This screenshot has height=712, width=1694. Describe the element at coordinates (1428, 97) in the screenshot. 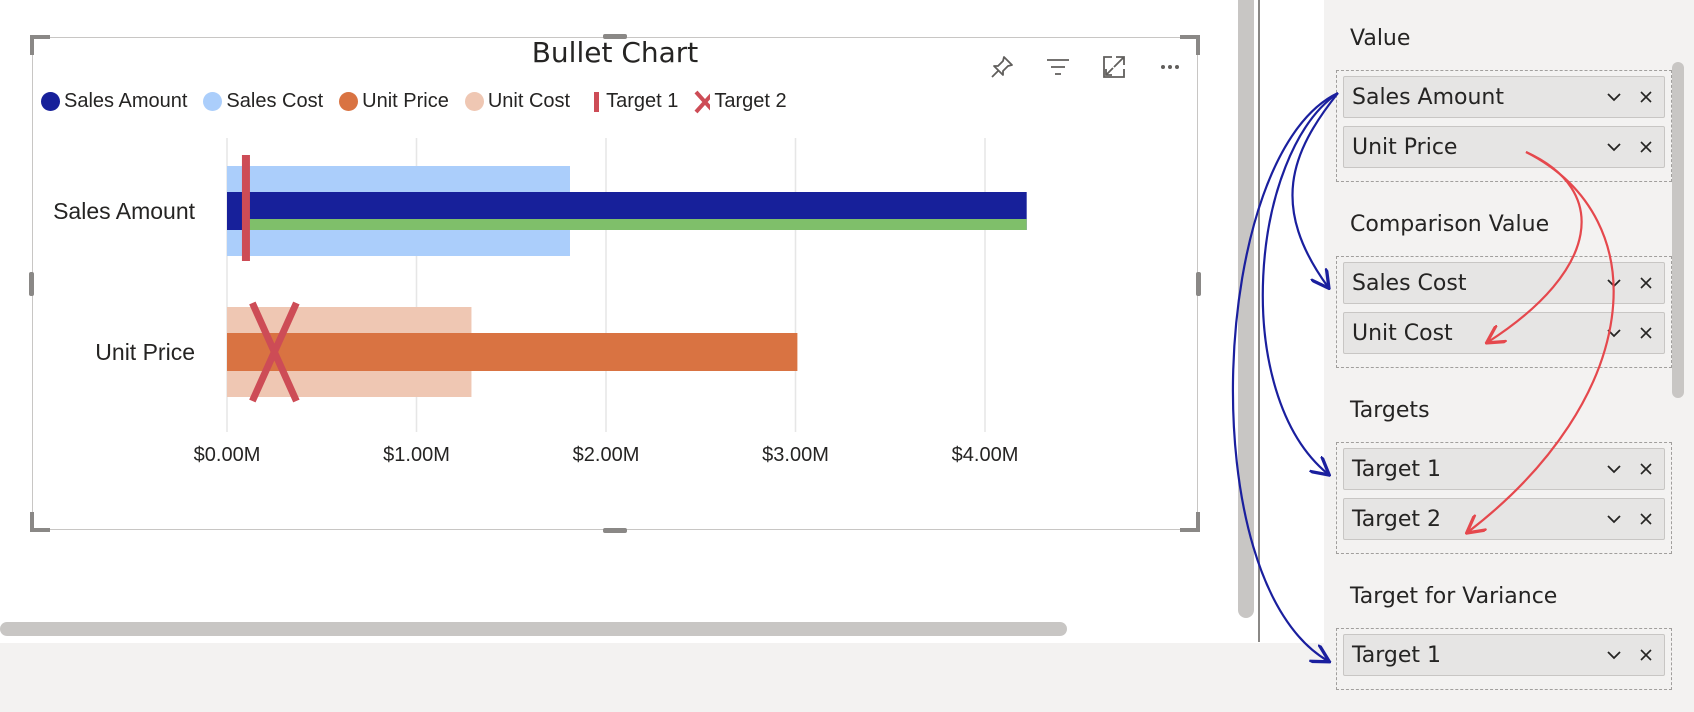

I see `field-pill-label: Sales Amount` at that location.